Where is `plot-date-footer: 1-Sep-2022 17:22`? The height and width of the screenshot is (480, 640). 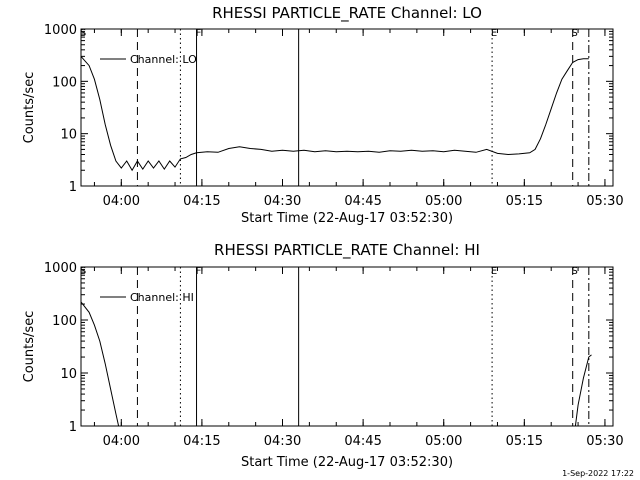 plot-date-footer: 1-Sep-2022 17:22 is located at coordinates (598, 473).